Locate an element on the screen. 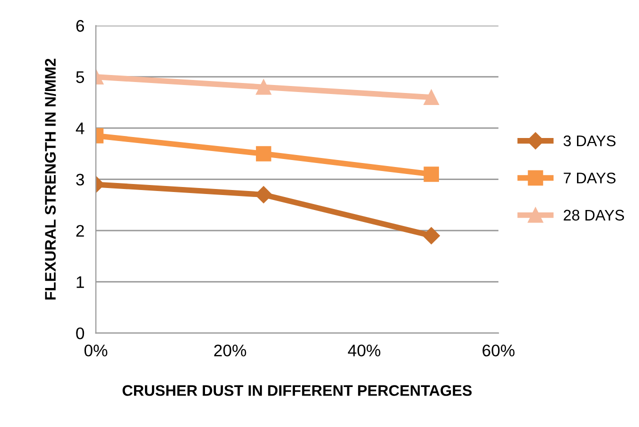 The image size is (639, 427). y-tick-label: 5 is located at coordinates (80, 77).